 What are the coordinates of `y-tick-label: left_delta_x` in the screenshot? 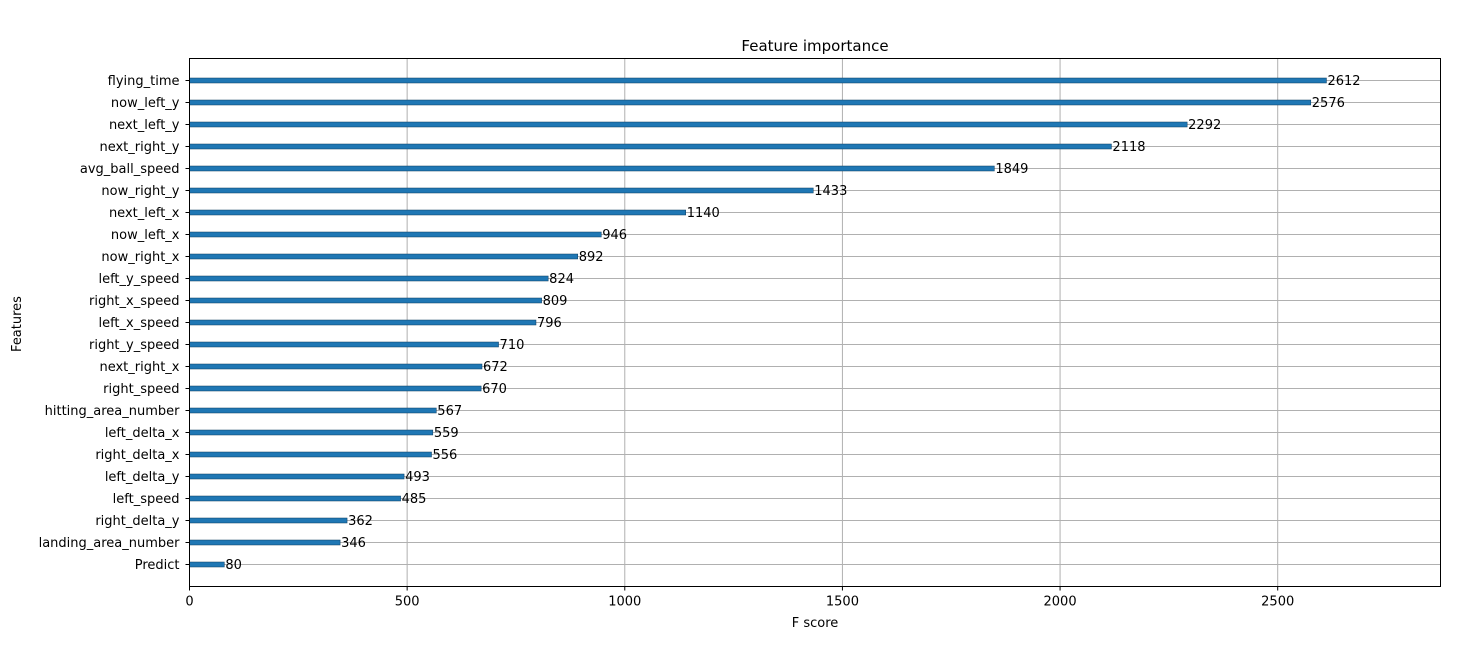 It's located at (142, 433).